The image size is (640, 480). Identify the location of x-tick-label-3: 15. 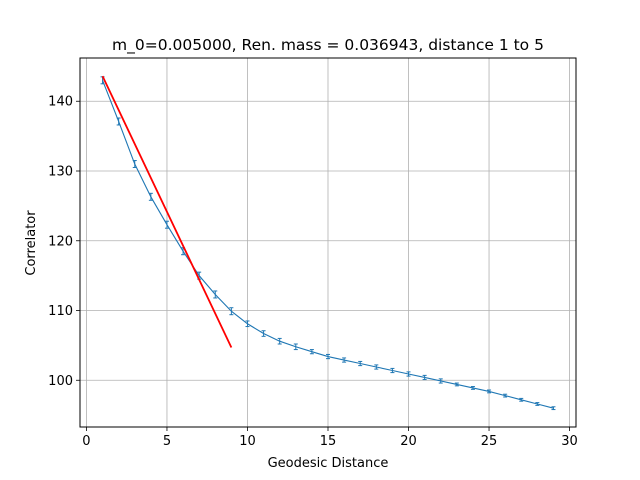
(328, 441).